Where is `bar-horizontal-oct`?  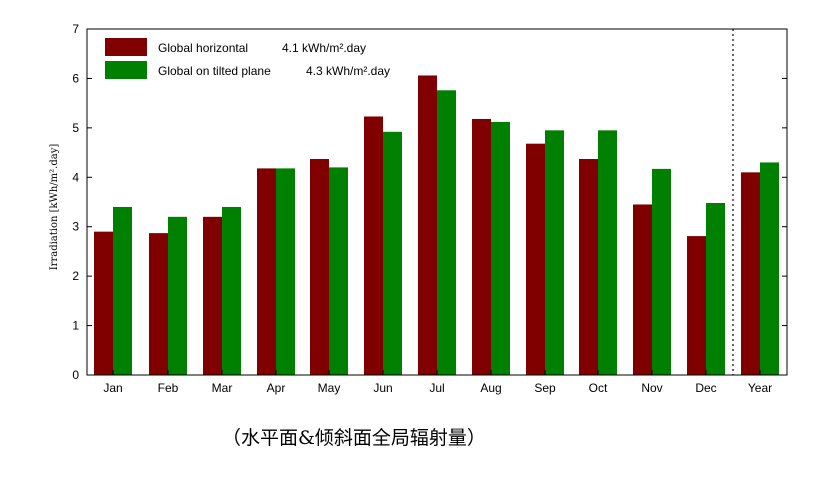 bar-horizontal-oct is located at coordinates (588, 266).